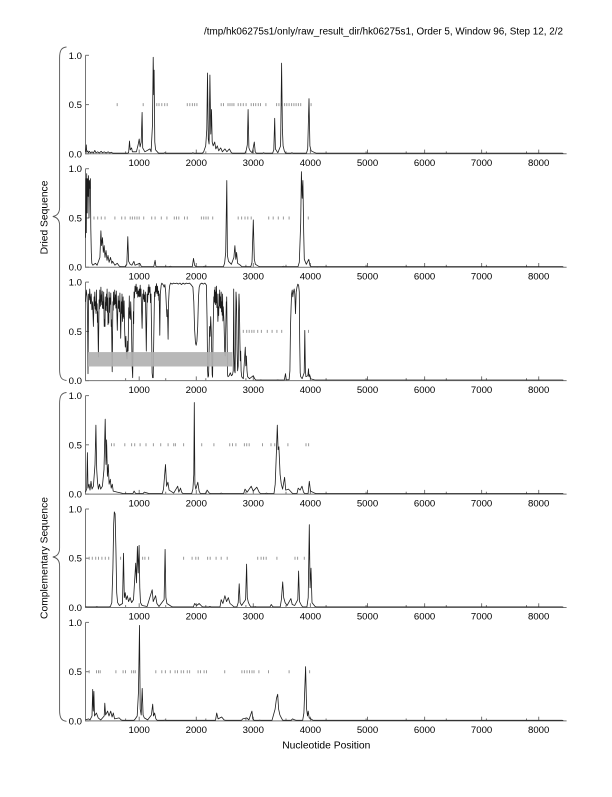  Describe the element at coordinates (44, 558) in the screenshot. I see `svg-text: Complementary Sequence` at that location.